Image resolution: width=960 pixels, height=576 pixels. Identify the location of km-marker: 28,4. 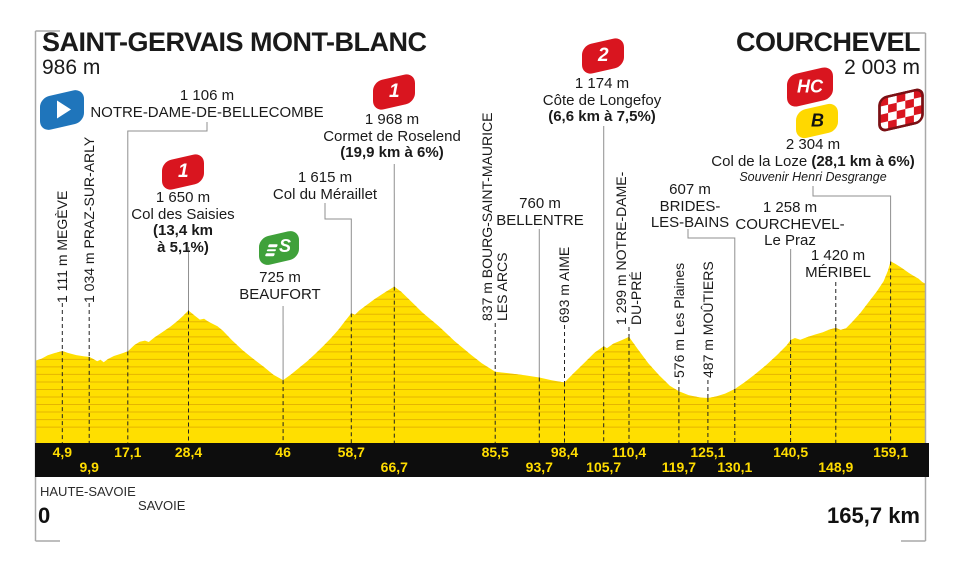
(188, 452).